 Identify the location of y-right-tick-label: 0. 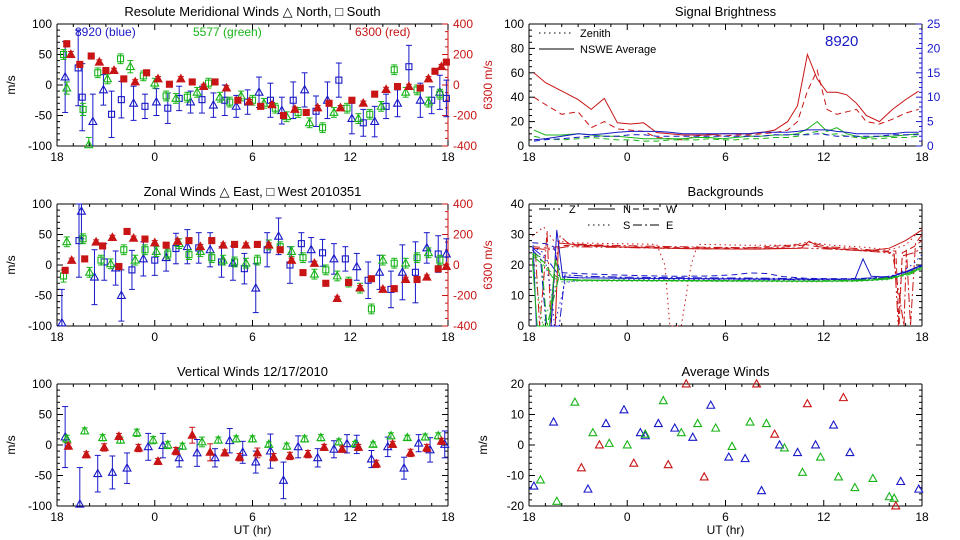
(930, 146).